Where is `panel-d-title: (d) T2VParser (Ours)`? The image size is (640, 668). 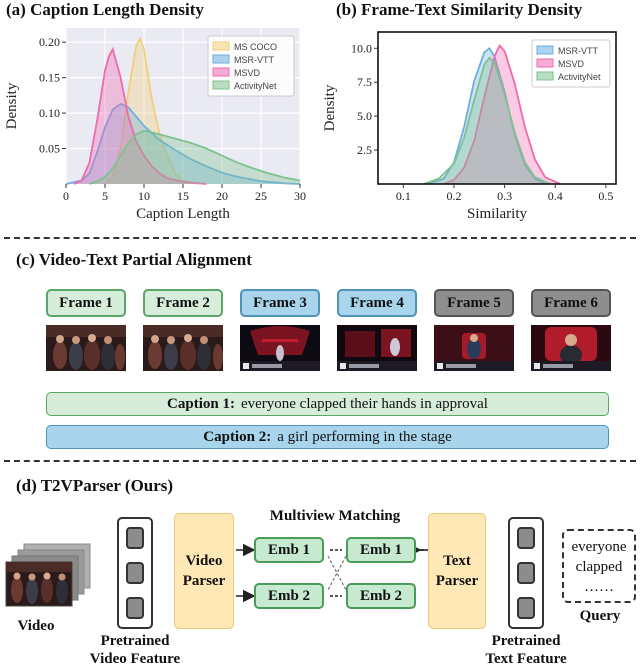
panel-d-title: (d) T2VParser (Ours) is located at coordinates (95, 485).